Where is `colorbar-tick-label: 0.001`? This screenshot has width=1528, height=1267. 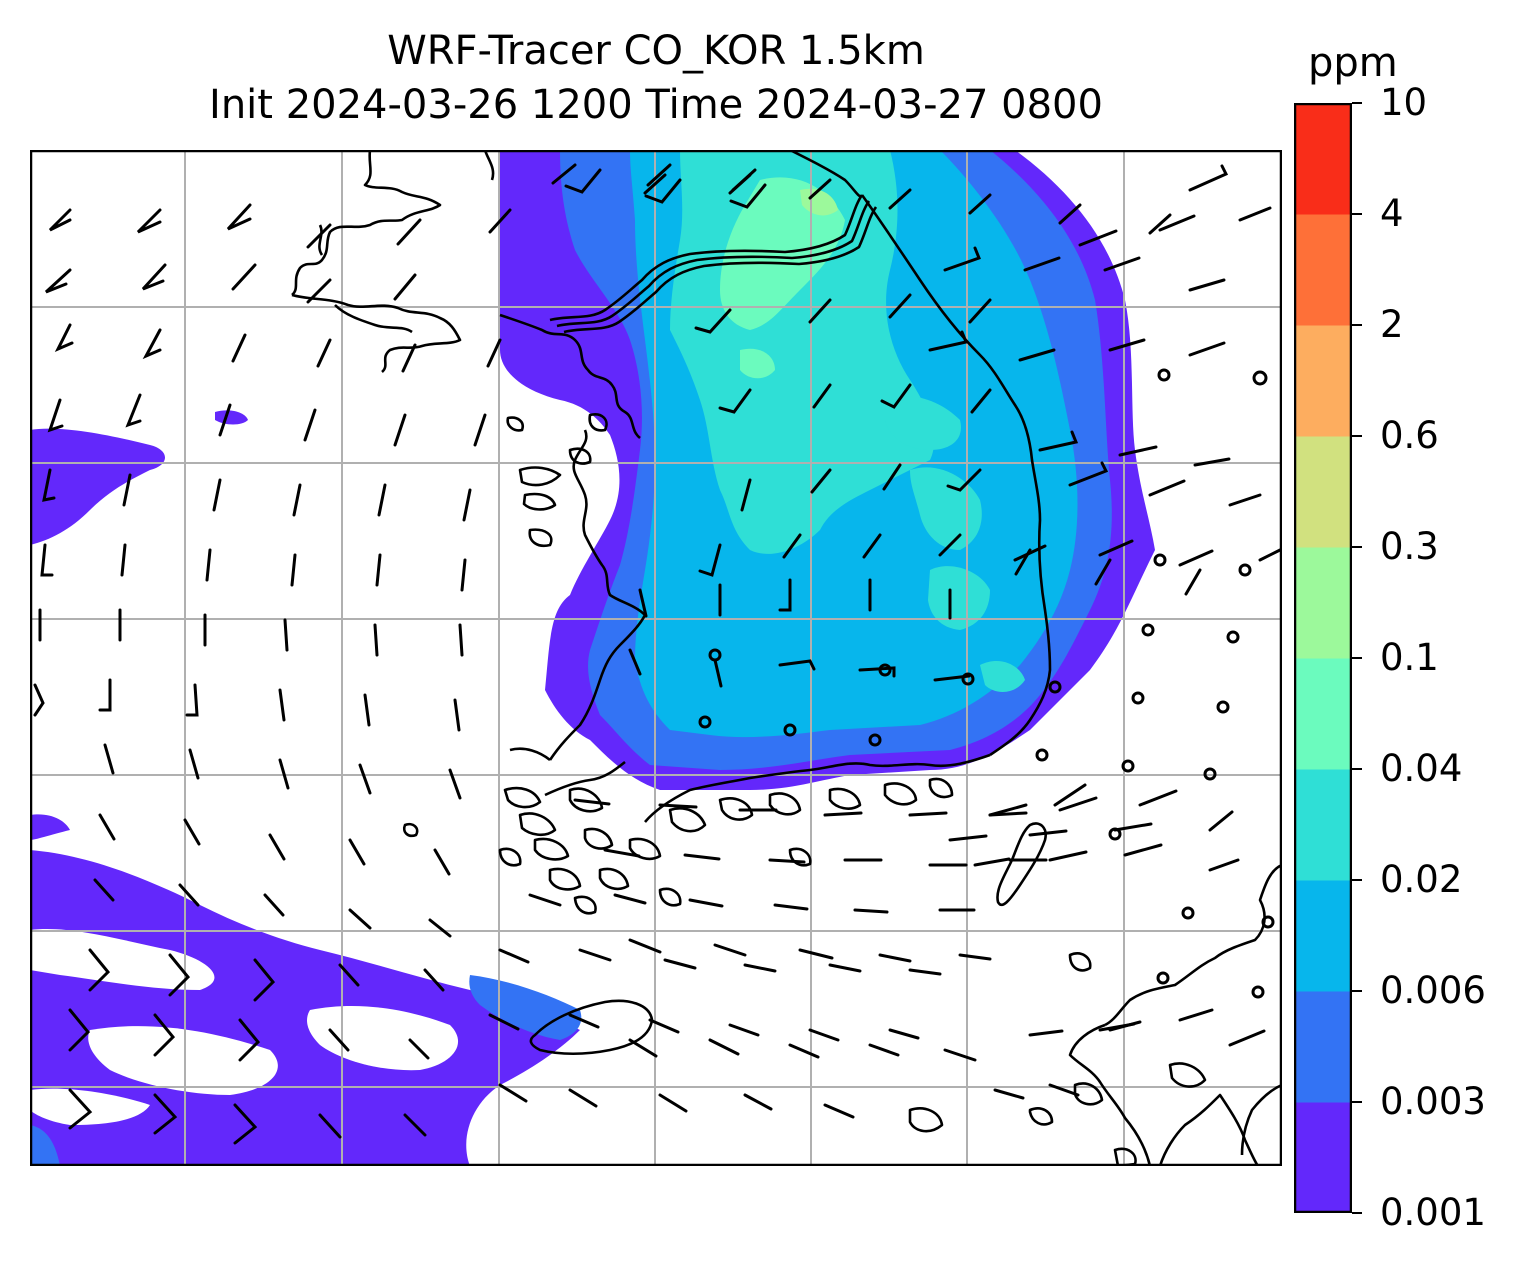
colorbar-tick-label: 0.001 is located at coordinates (1433, 1212).